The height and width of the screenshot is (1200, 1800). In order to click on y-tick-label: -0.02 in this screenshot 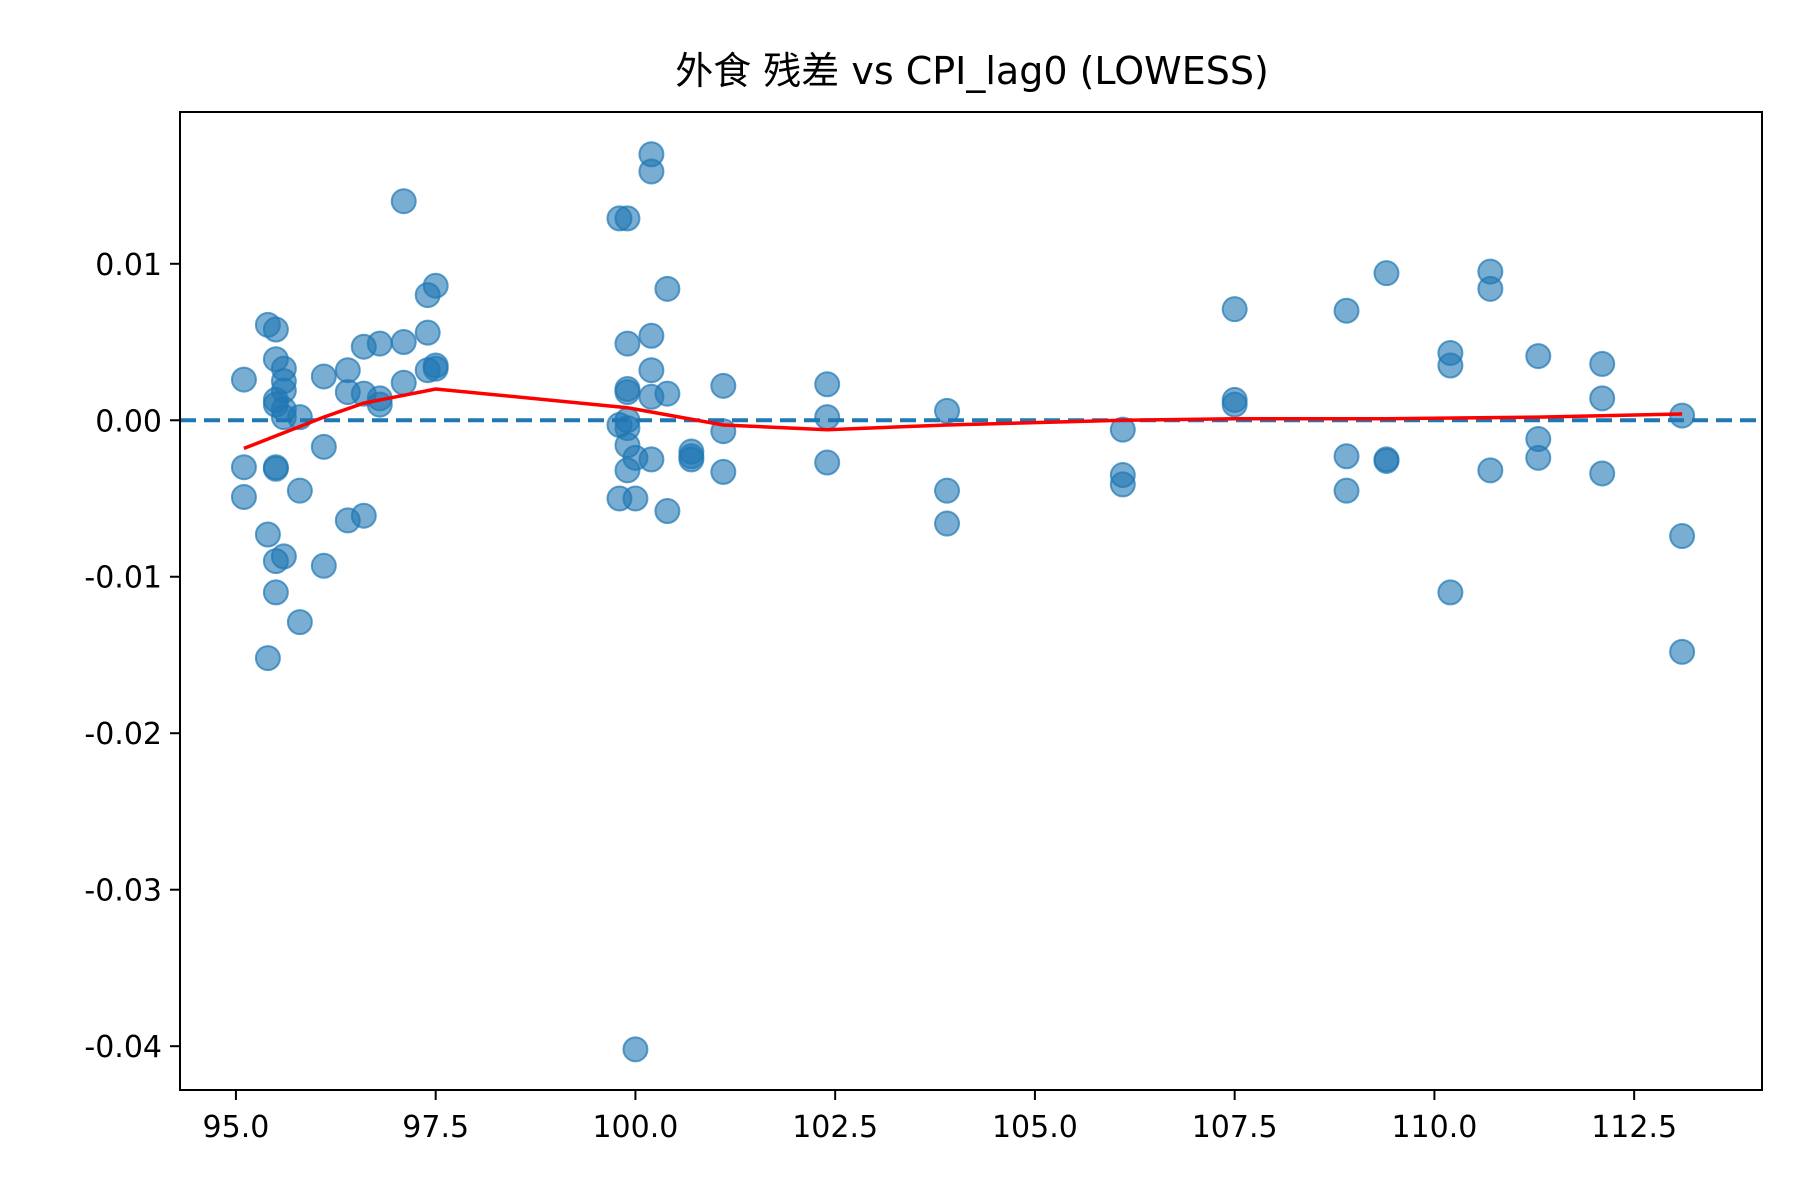, I will do `click(123, 734)`.